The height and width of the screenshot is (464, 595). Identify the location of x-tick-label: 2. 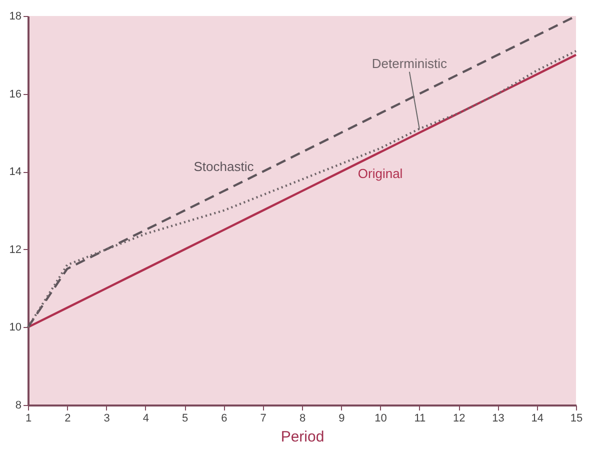
(67, 418).